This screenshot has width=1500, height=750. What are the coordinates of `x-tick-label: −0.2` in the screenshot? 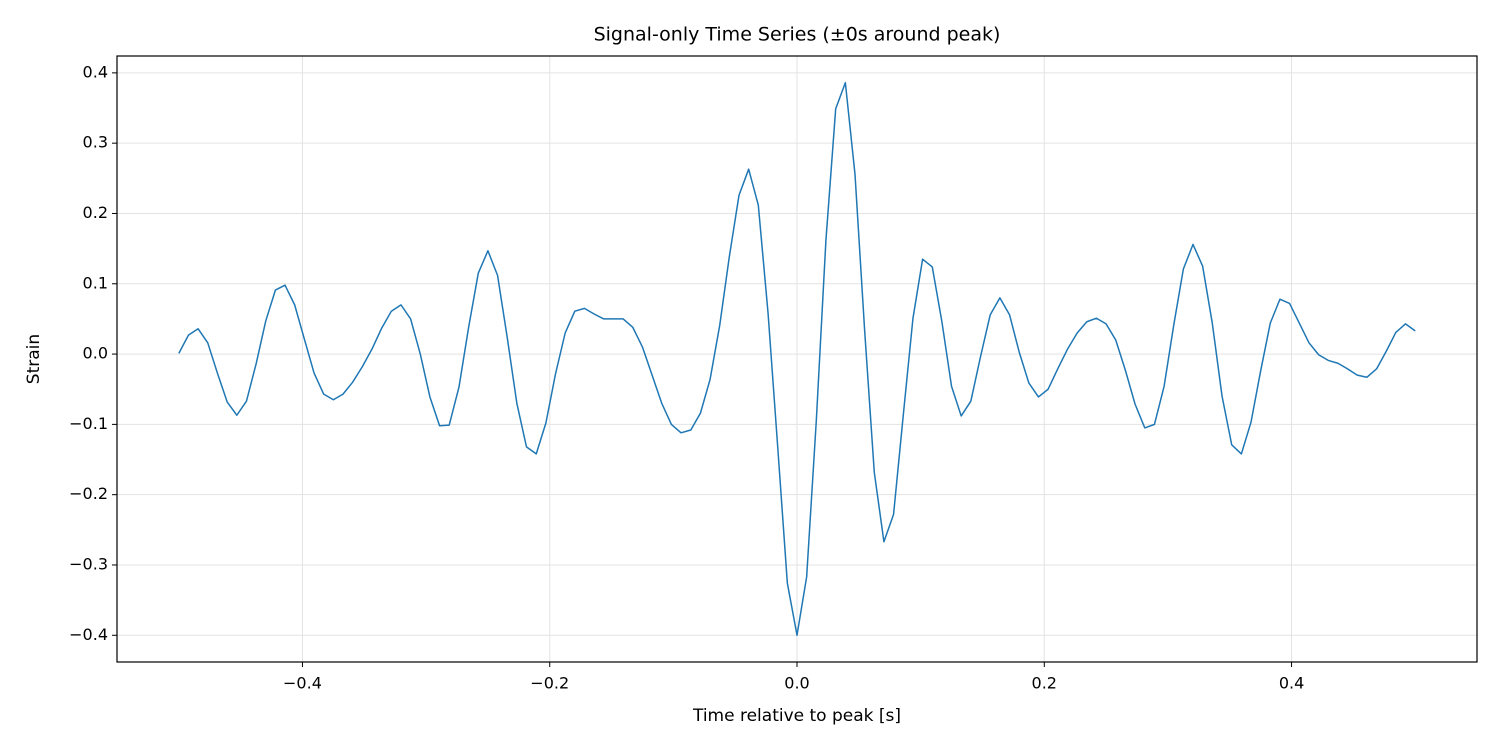 It's located at (549, 683).